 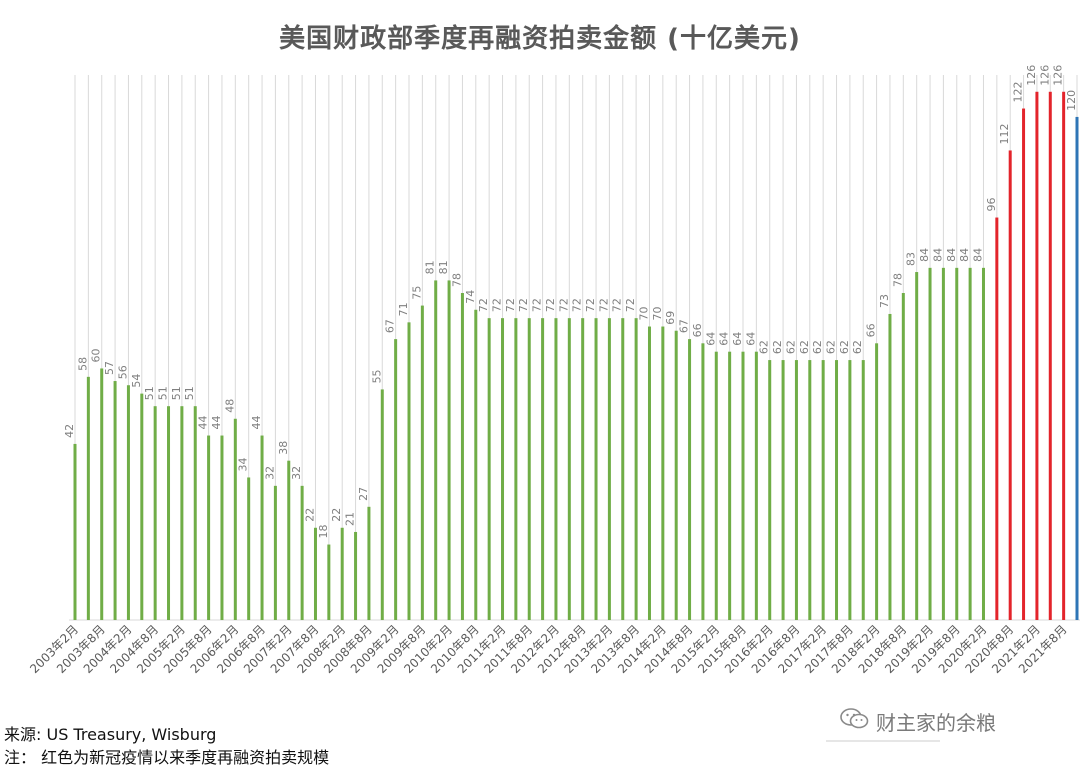 I want to click on data-label: 70, so click(x=657, y=314).